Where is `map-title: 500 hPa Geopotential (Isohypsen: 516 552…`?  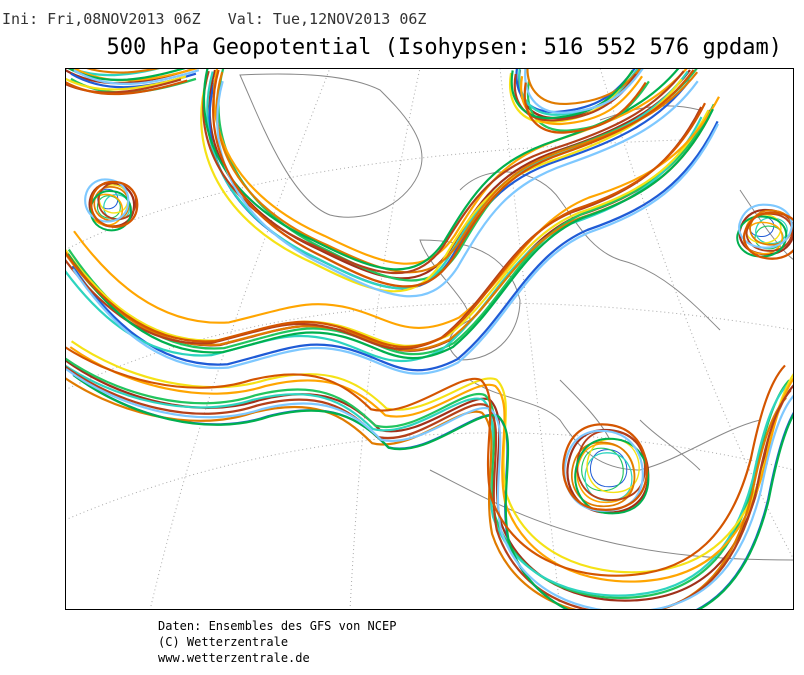
map-title: 500 hPa Geopotential (Isohypsen: 516 552… is located at coordinates (444, 47).